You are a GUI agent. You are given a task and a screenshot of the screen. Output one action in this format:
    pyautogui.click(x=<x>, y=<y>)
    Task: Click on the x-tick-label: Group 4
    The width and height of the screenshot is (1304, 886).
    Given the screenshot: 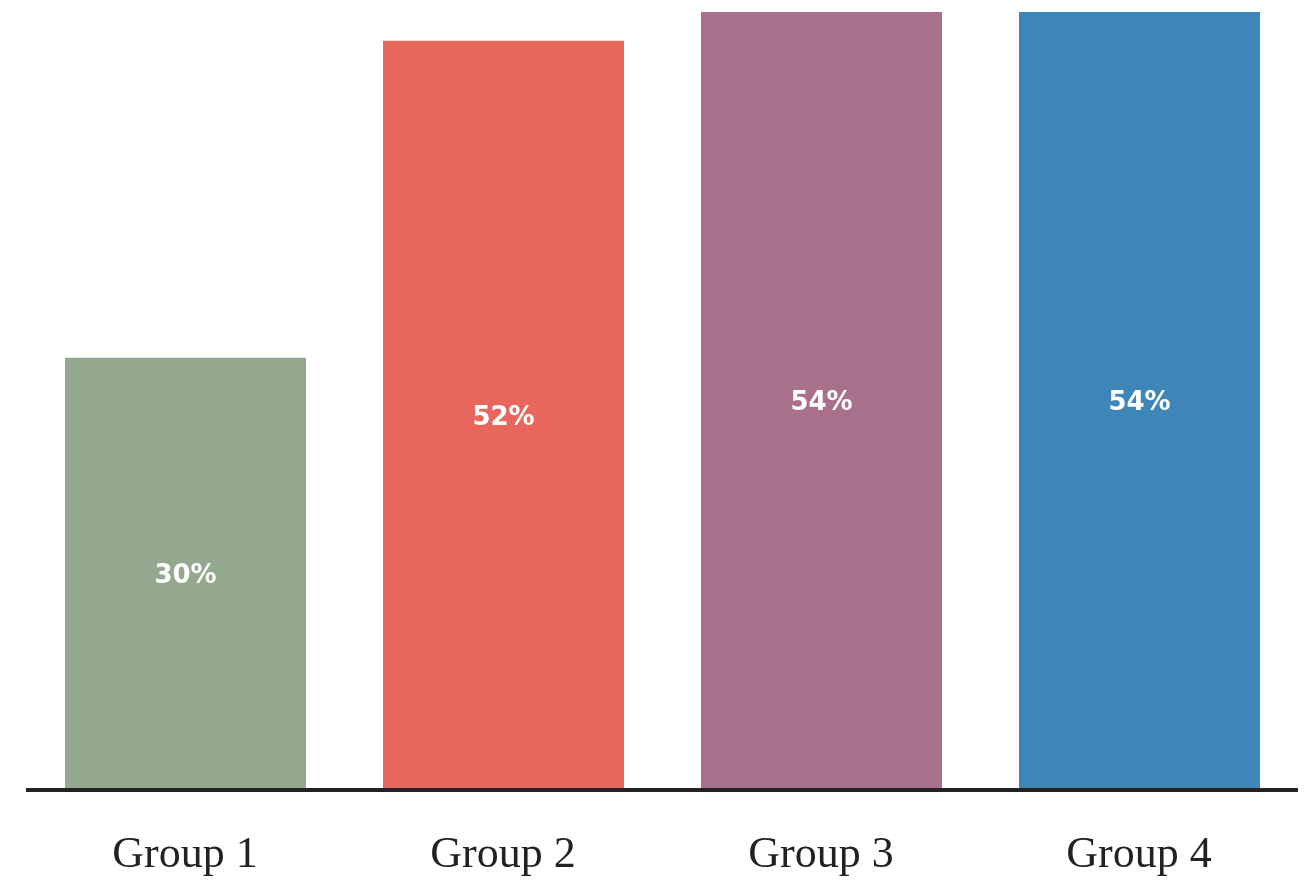 What is the action you would take?
    pyautogui.click(x=1139, y=853)
    